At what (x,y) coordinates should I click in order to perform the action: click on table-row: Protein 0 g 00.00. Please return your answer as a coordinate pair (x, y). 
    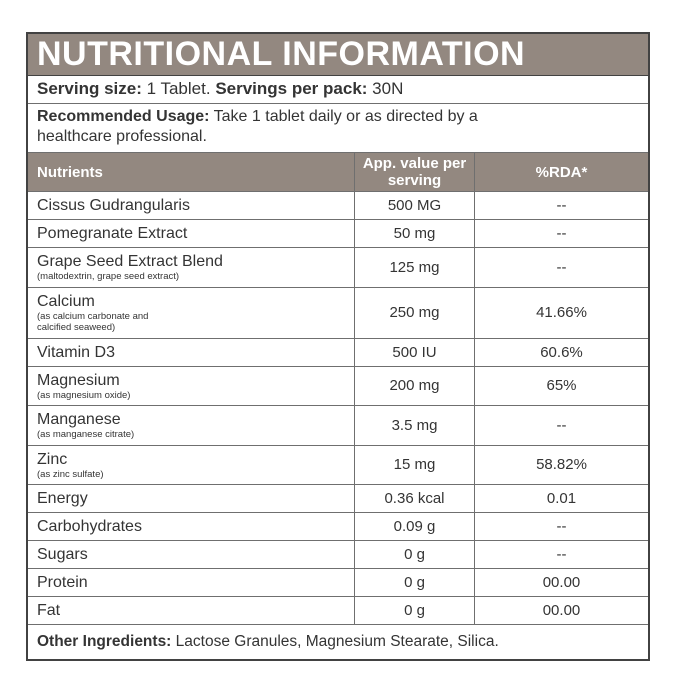
    Looking at the image, I should click on (338, 582).